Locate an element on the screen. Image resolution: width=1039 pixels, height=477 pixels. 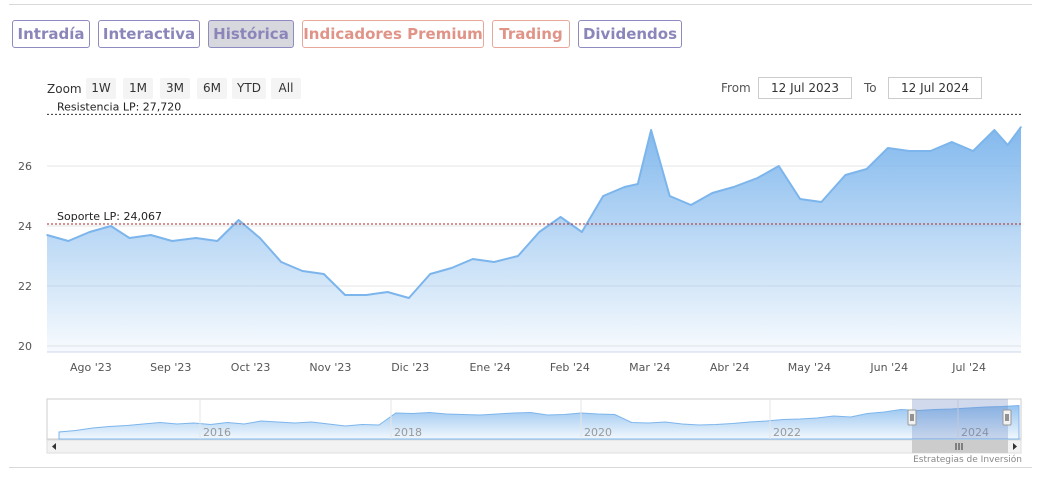
zoom-ytd-button: YTD is located at coordinates (249, 88).